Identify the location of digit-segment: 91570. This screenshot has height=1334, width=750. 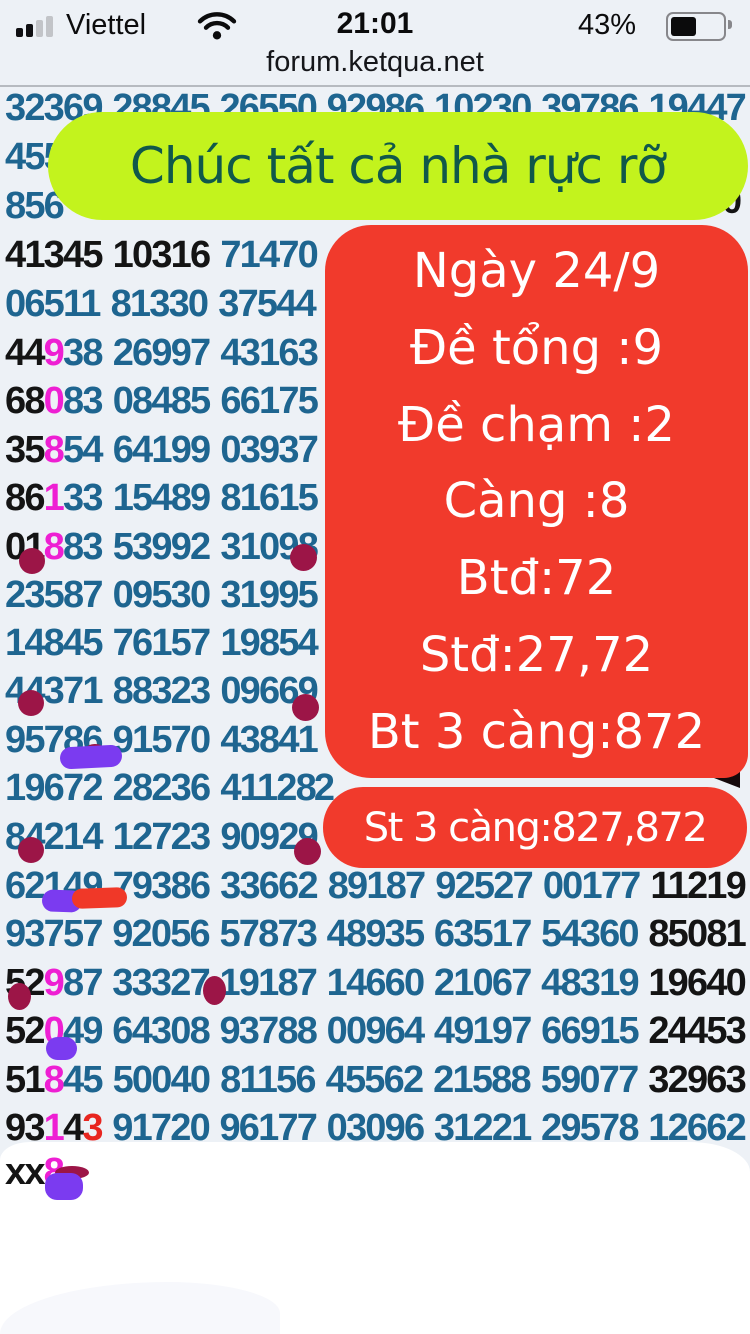
(161, 740).